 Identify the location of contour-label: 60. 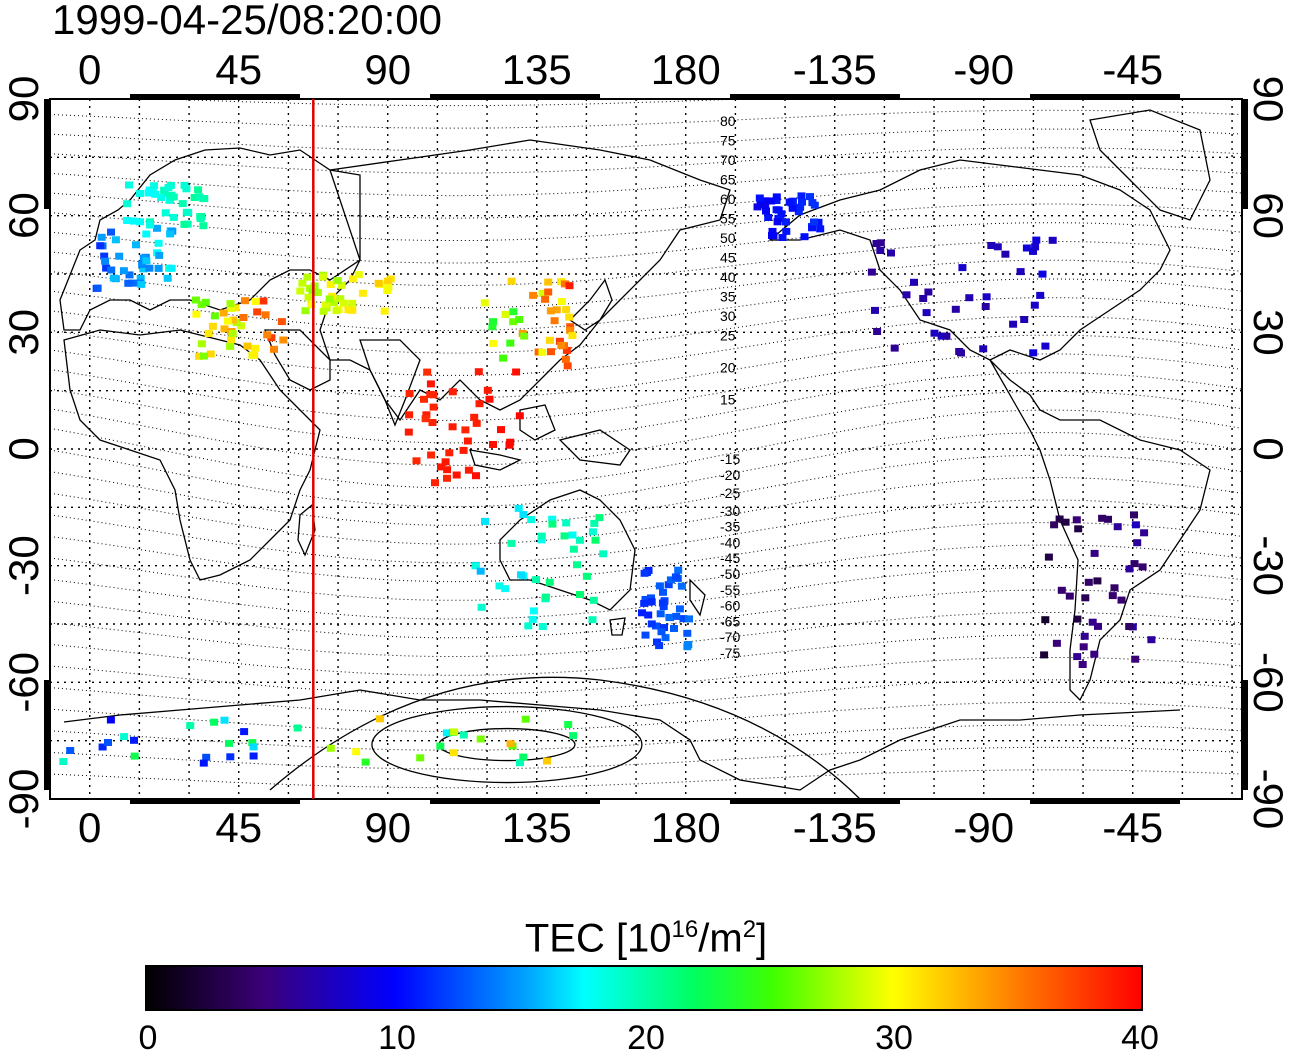
(728, 199).